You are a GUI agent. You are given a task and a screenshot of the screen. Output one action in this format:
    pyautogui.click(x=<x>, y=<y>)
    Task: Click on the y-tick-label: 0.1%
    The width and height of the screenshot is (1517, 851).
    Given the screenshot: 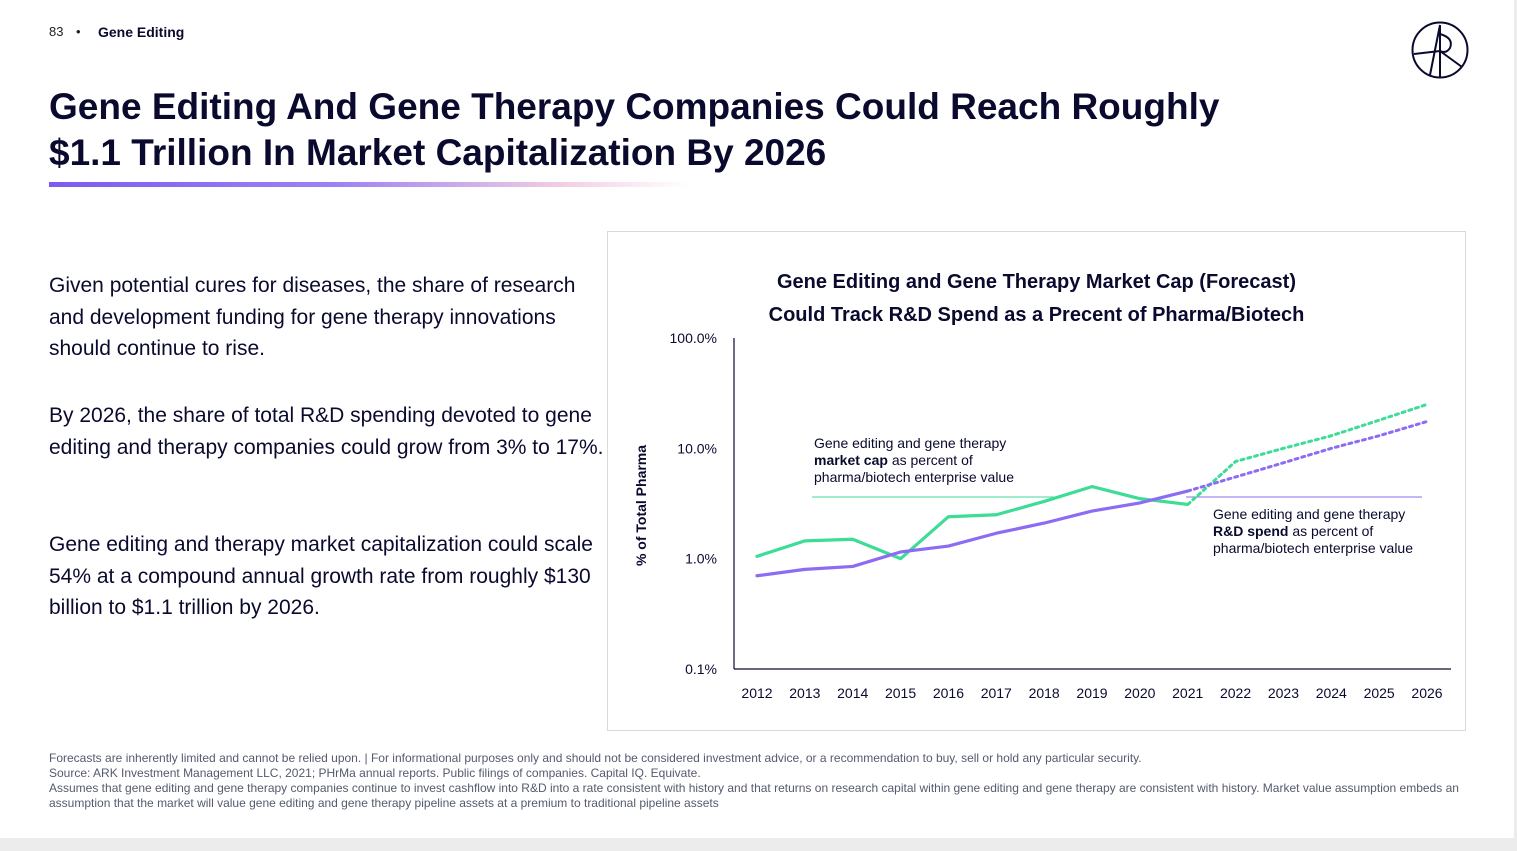 What is the action you would take?
    pyautogui.click(x=701, y=669)
    